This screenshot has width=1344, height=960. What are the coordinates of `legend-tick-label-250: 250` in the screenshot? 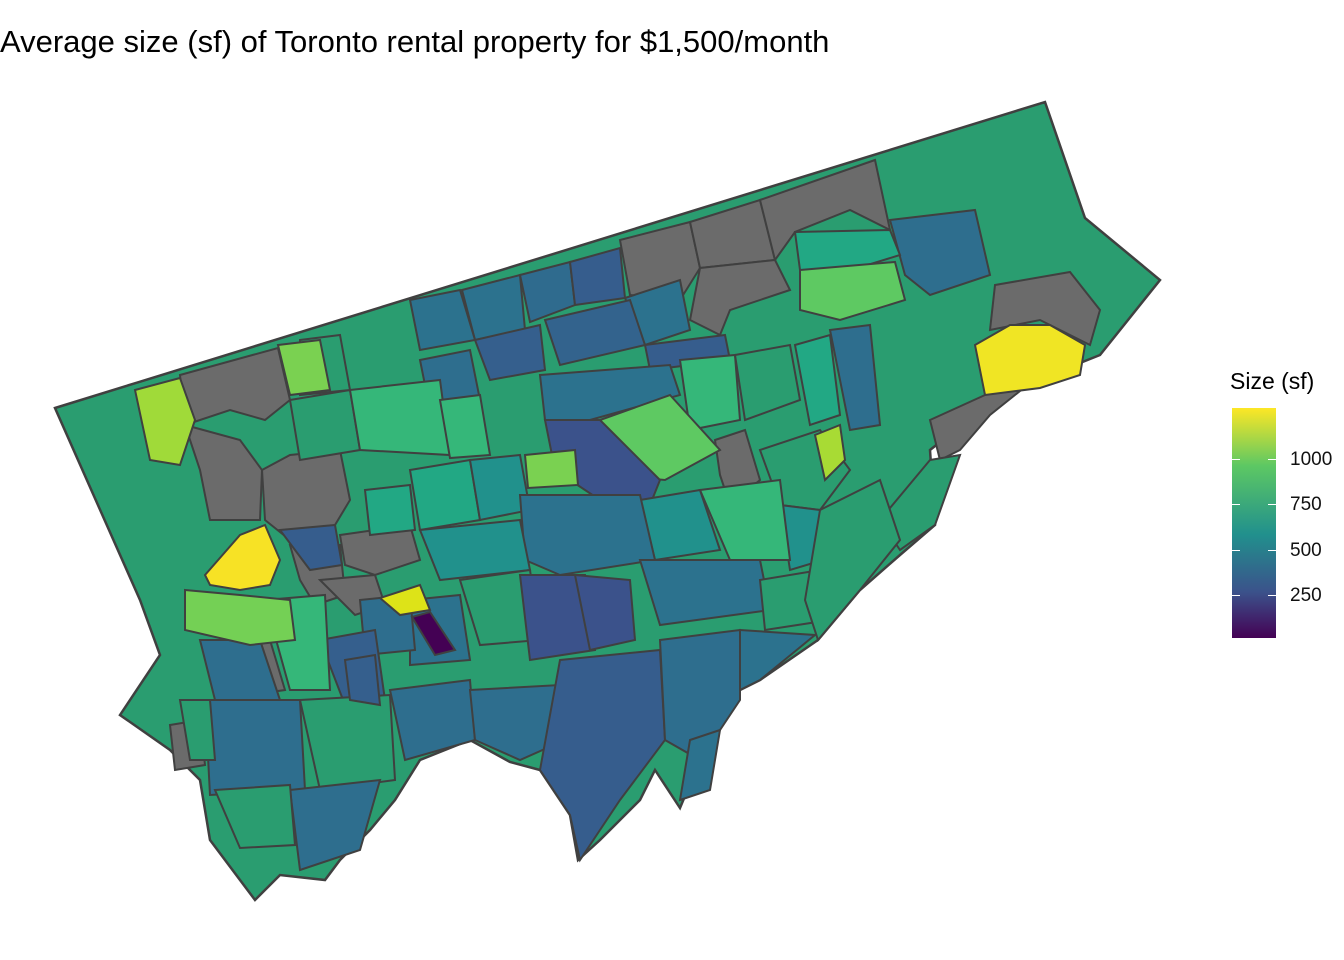 It's located at (1306, 595).